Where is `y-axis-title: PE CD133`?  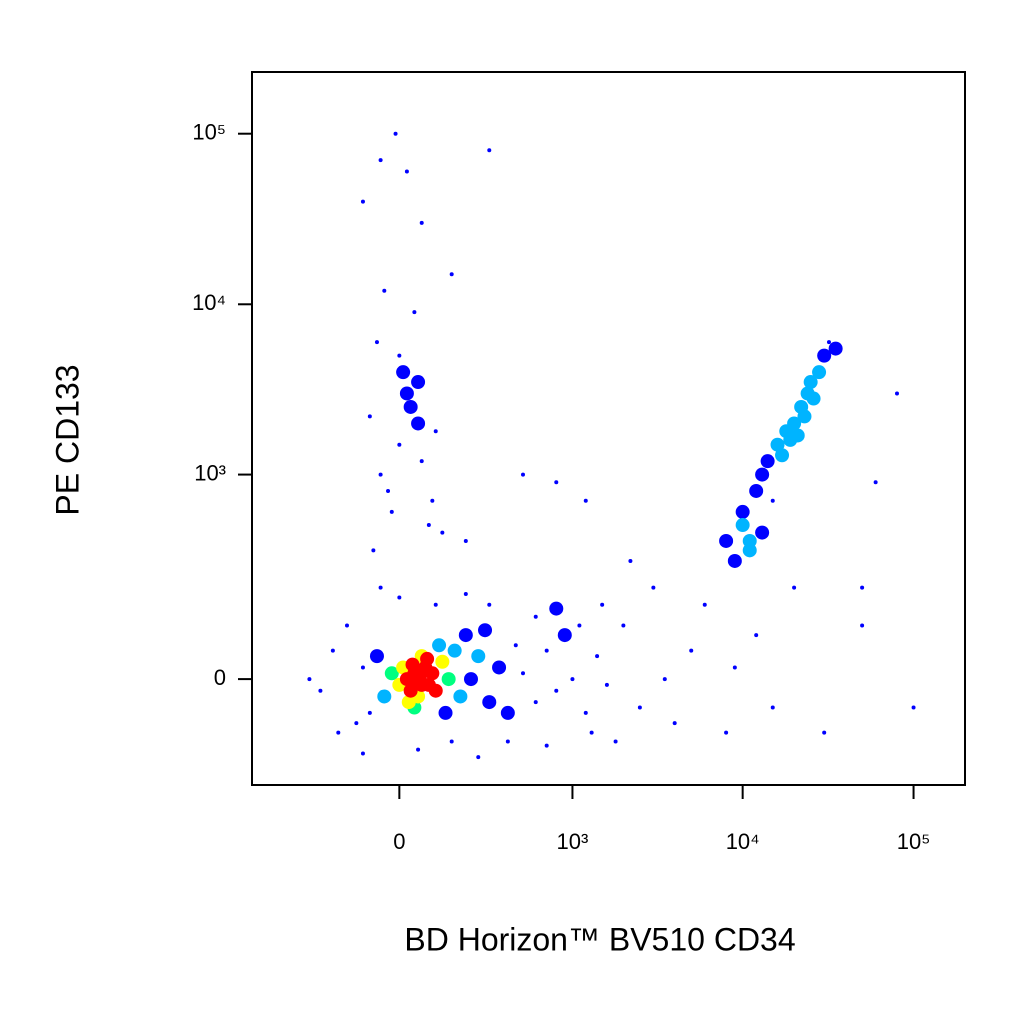 y-axis-title: PE CD133 is located at coordinates (67, 439).